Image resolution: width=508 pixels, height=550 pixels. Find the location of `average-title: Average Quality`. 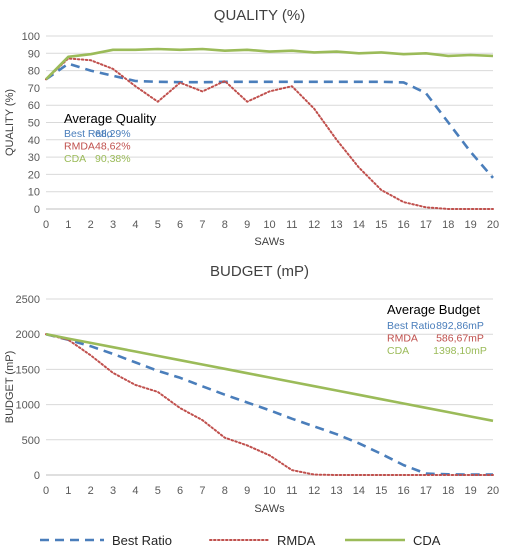

average-title: Average Quality is located at coordinates (110, 118).